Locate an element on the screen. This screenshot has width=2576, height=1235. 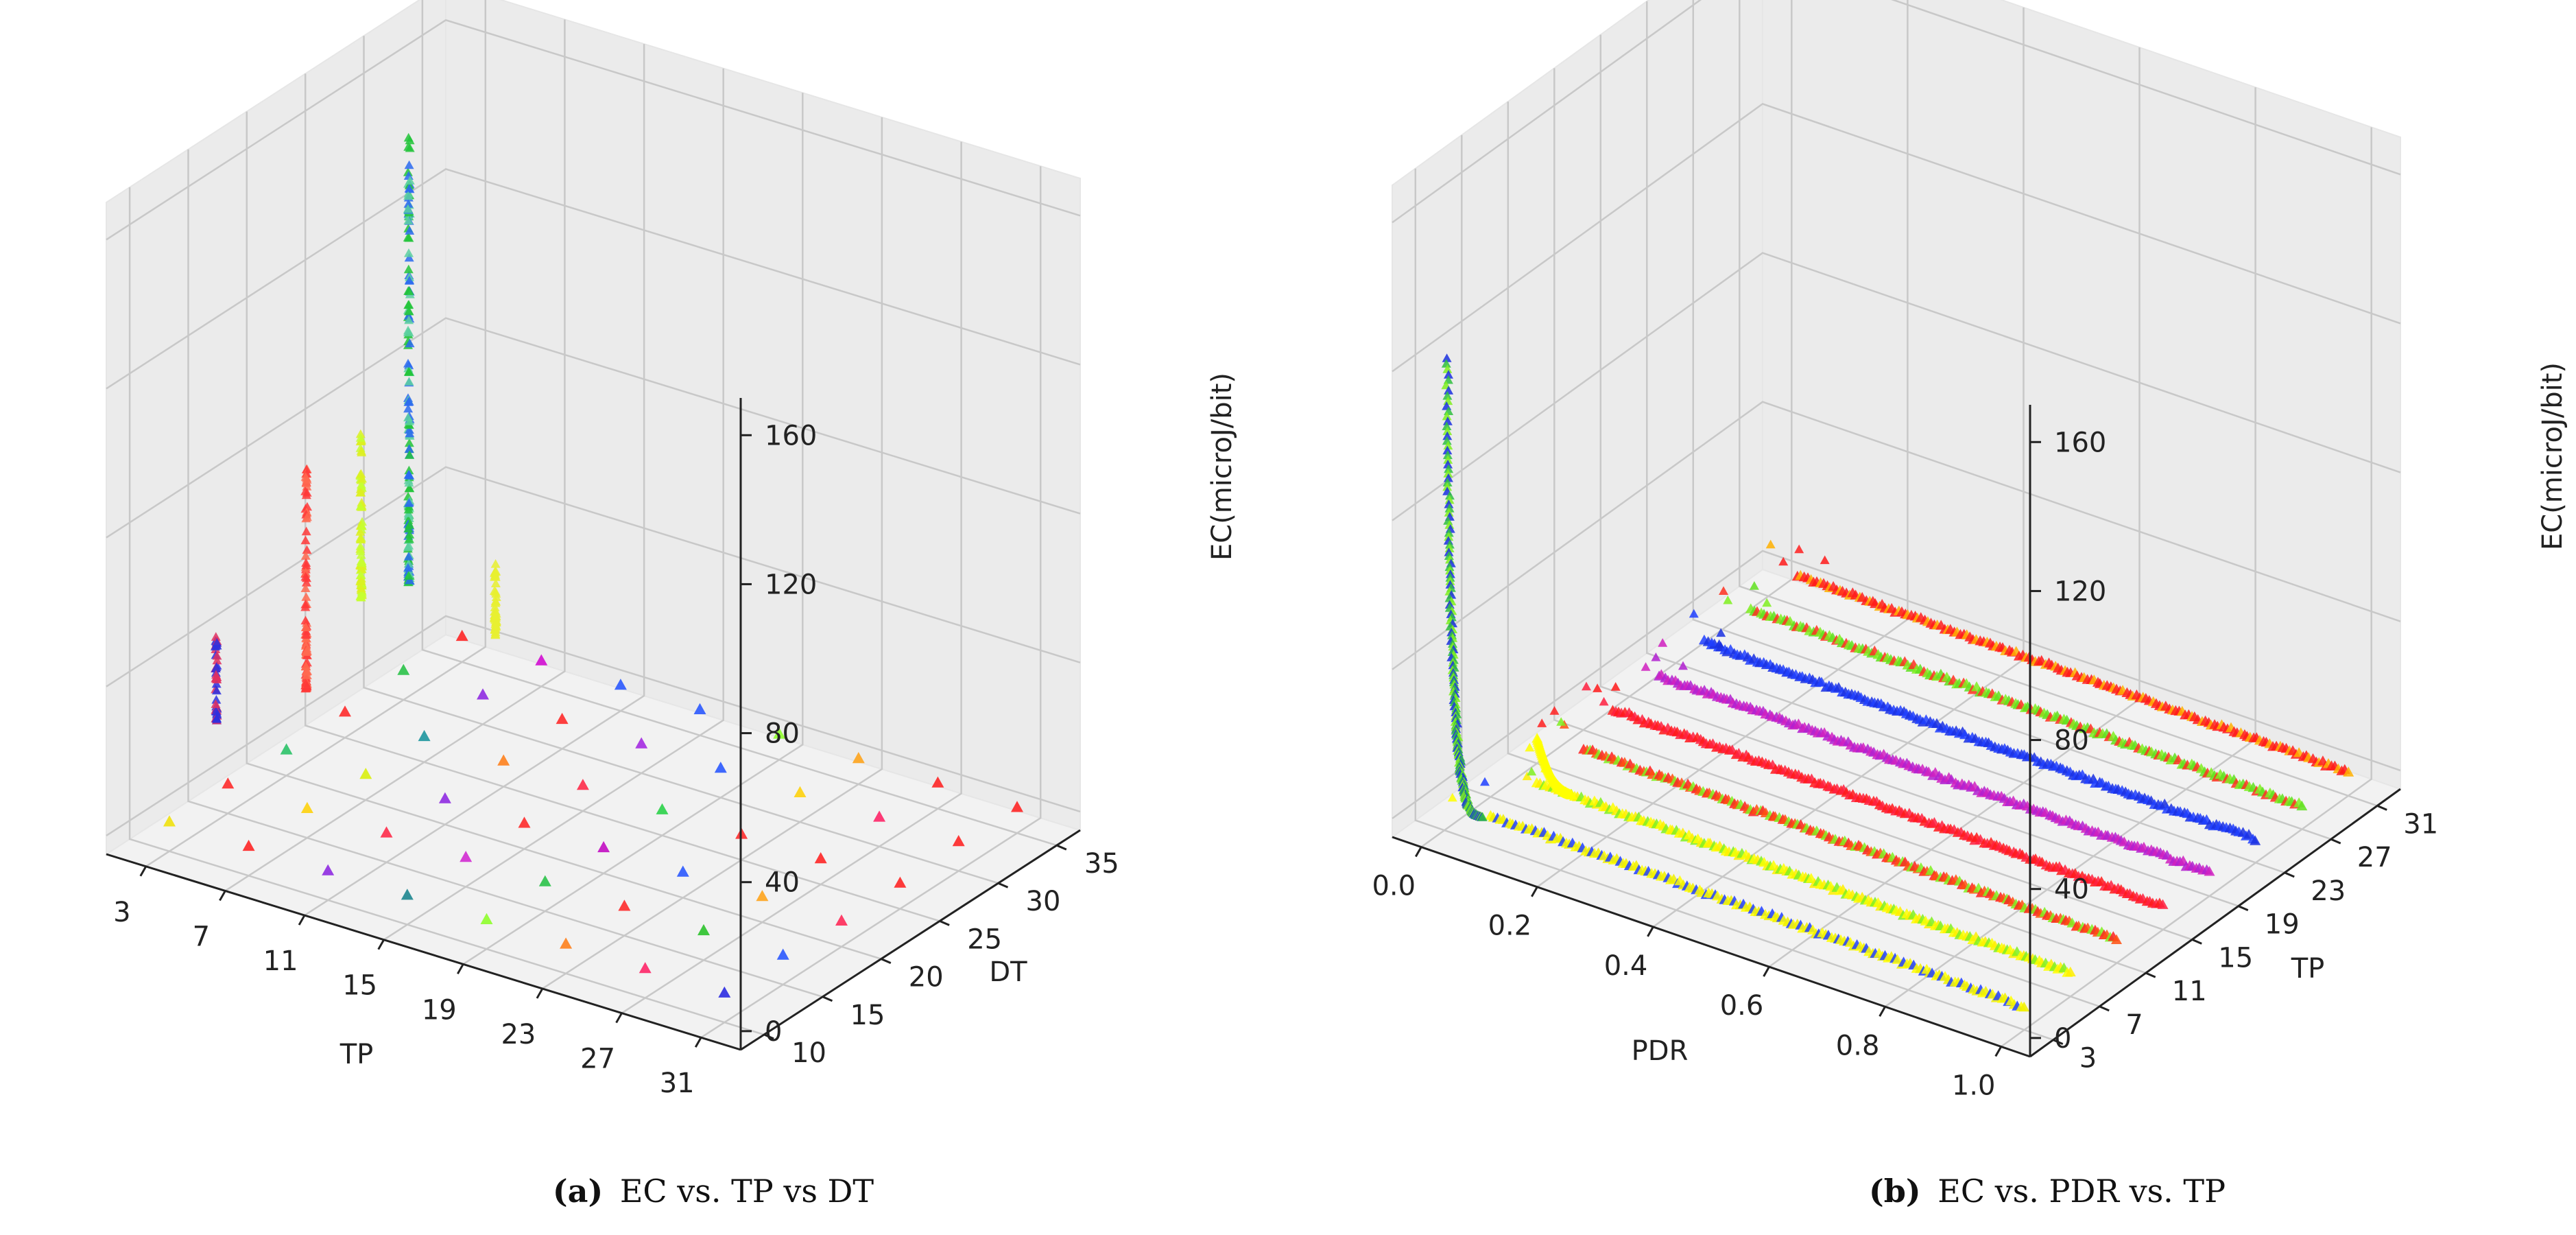
x-tick-label: 27 is located at coordinates (597, 1059).